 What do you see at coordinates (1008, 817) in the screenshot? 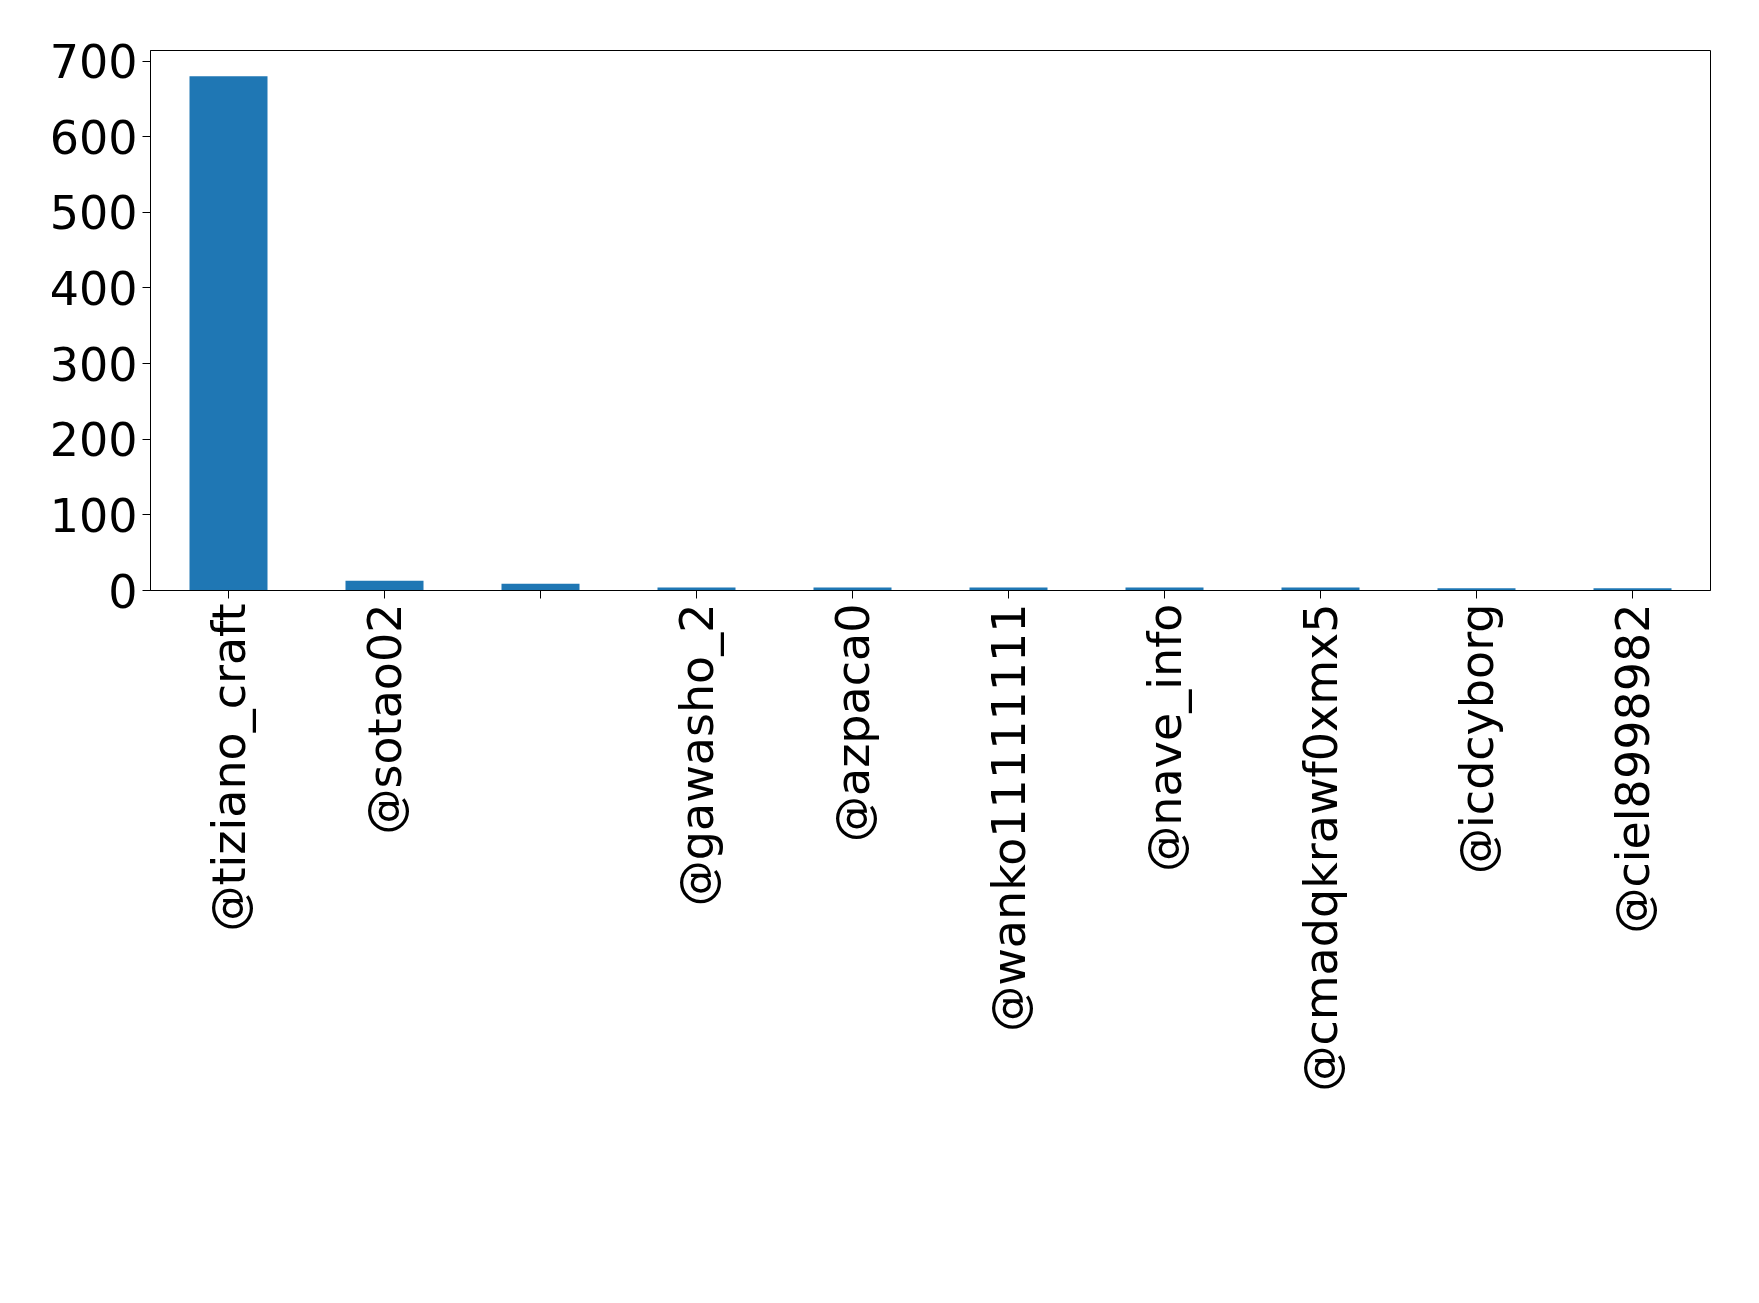
I see `x-tick-label: @wanko11111111` at bounding box center [1008, 817].